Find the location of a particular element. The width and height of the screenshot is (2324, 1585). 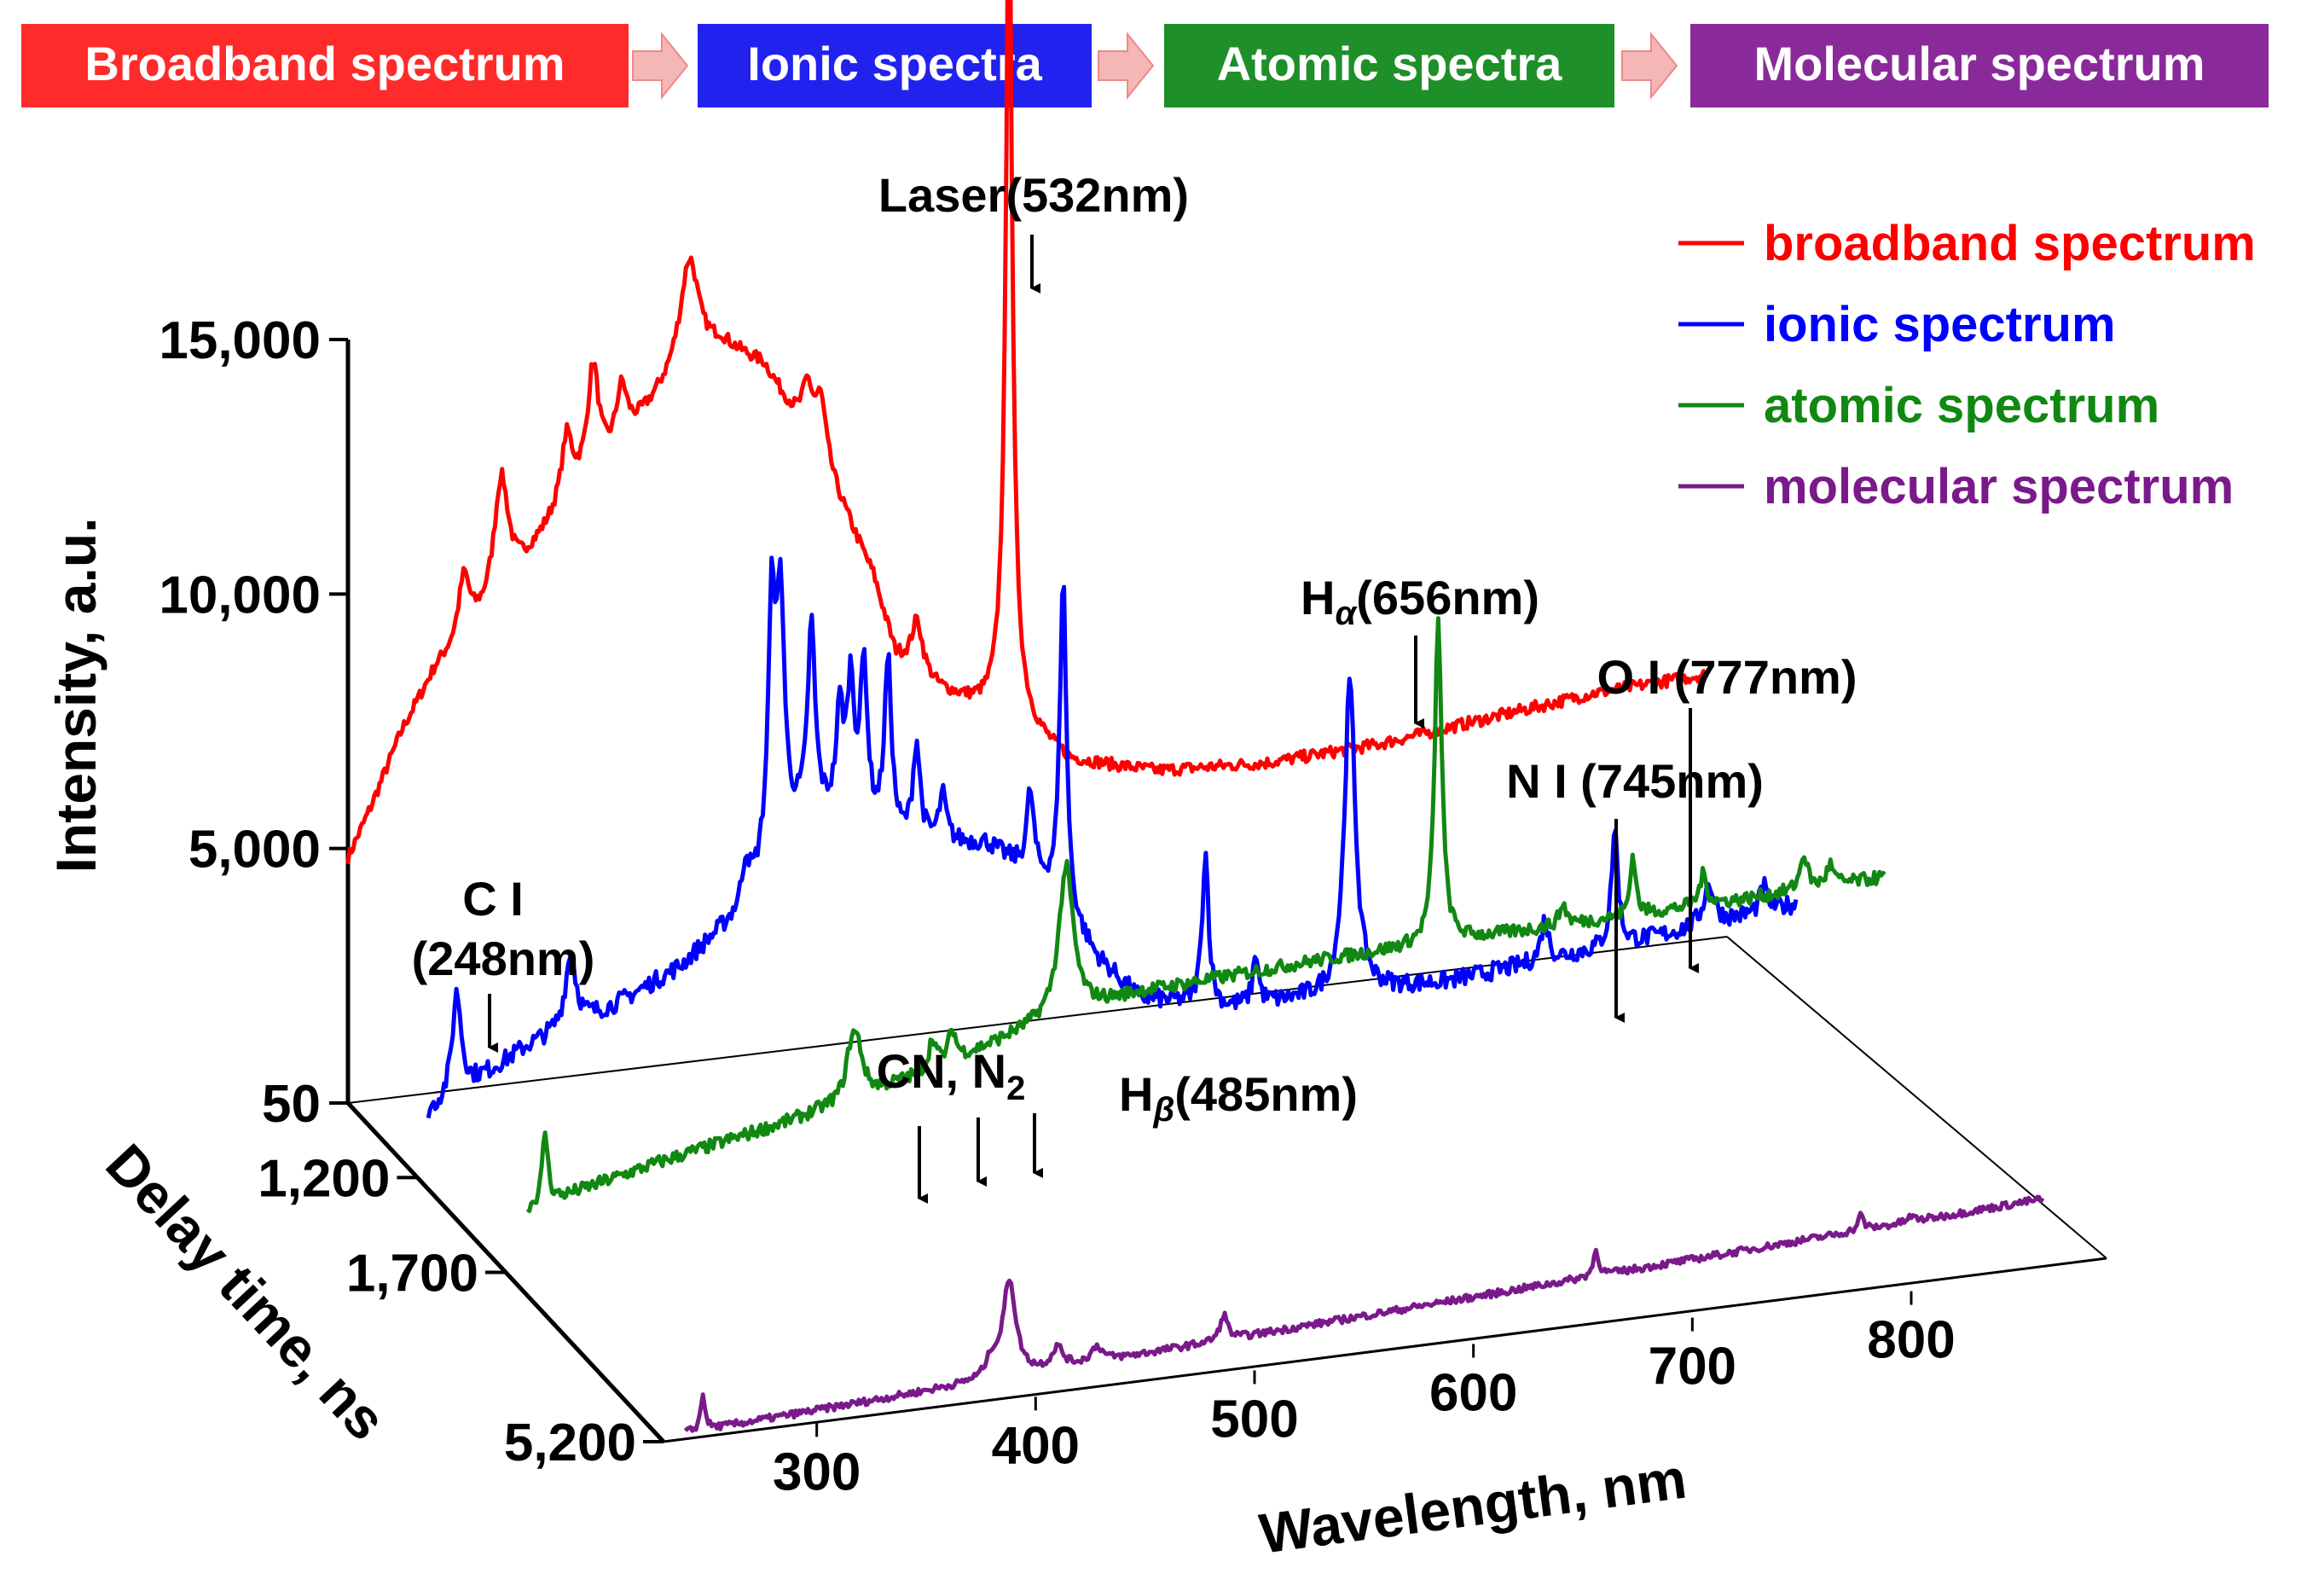

annotation-ni: N I (745nm) is located at coordinates (1635, 781).